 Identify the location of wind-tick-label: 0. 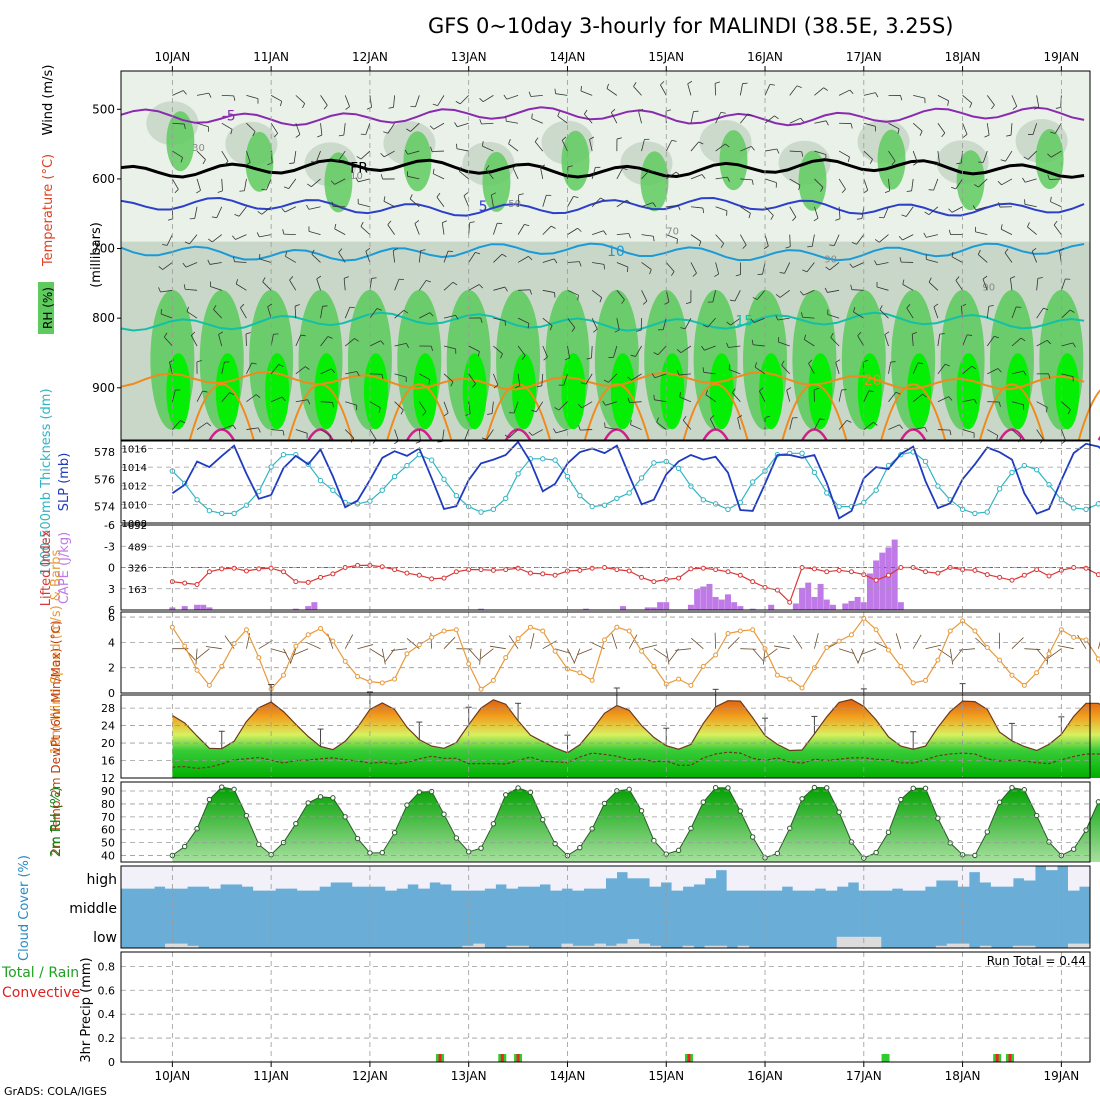
(111, 693).